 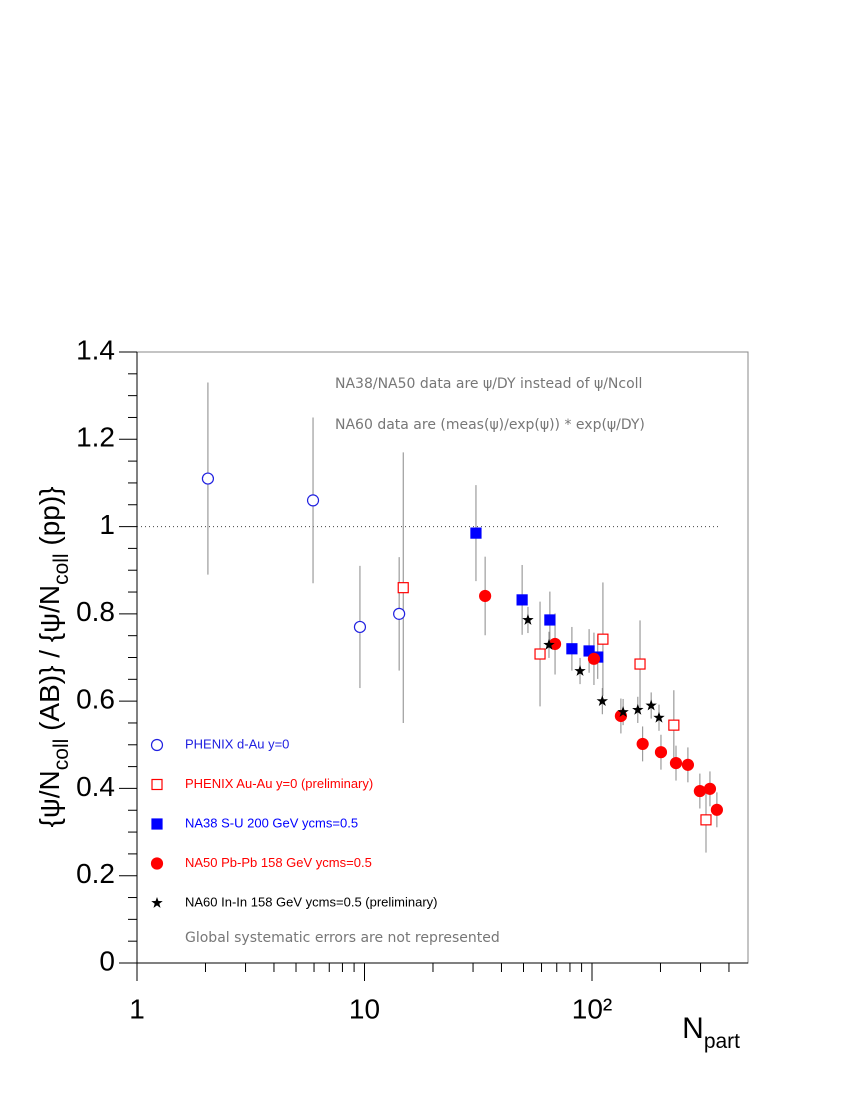 What do you see at coordinates (107, 524) in the screenshot?
I see `y-tick-label: 1` at bounding box center [107, 524].